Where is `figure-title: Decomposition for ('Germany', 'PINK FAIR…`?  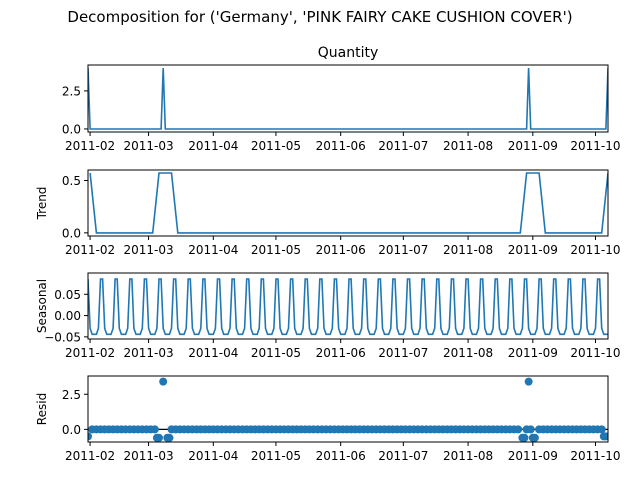 figure-title: Decomposition for ('Germany', 'PINK FAIR… is located at coordinates (319, 17).